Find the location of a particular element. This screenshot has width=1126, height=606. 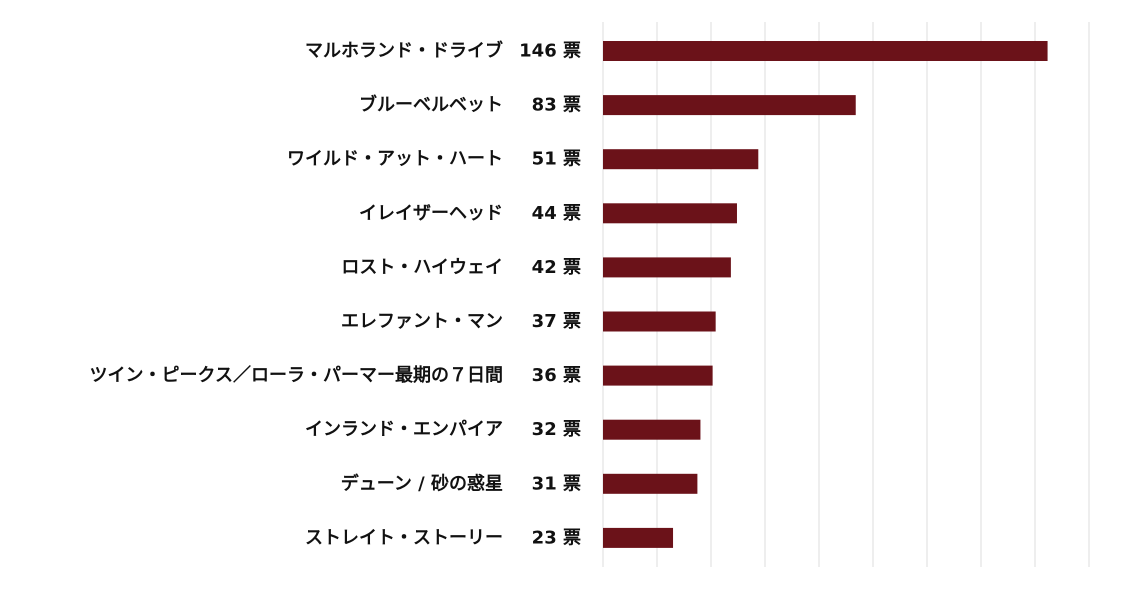

category-label: マルホランド・ドライブ is located at coordinates (404, 51).